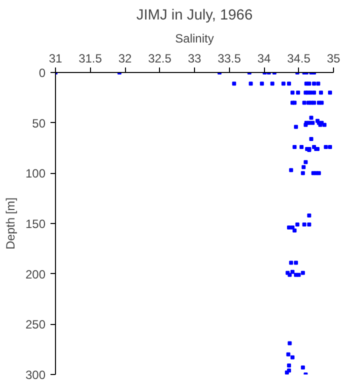  I want to click on y-tick-label: 0, so click(42, 73).